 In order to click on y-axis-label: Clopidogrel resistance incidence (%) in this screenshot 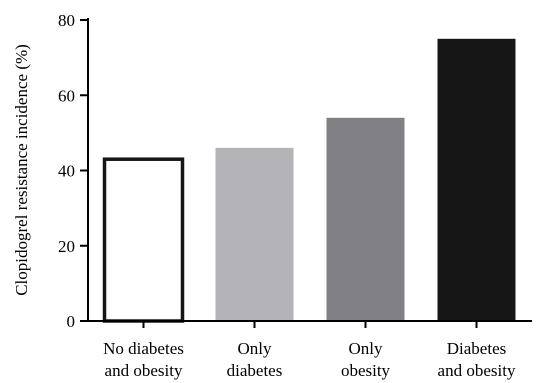, I will do `click(21, 170)`.